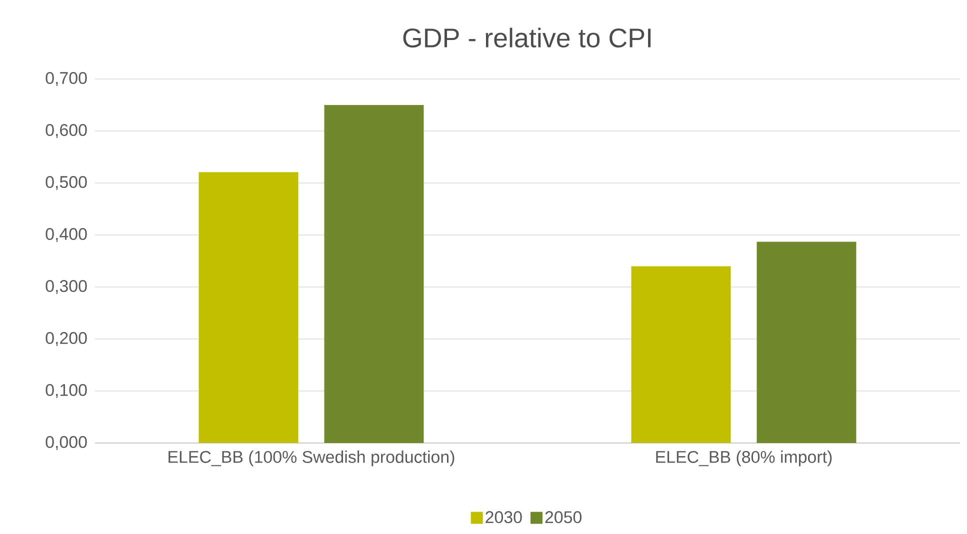 Image resolution: width=967 pixels, height=534 pixels. What do you see at coordinates (66, 339) in the screenshot?
I see `y-tick-label: 0,200` at bounding box center [66, 339].